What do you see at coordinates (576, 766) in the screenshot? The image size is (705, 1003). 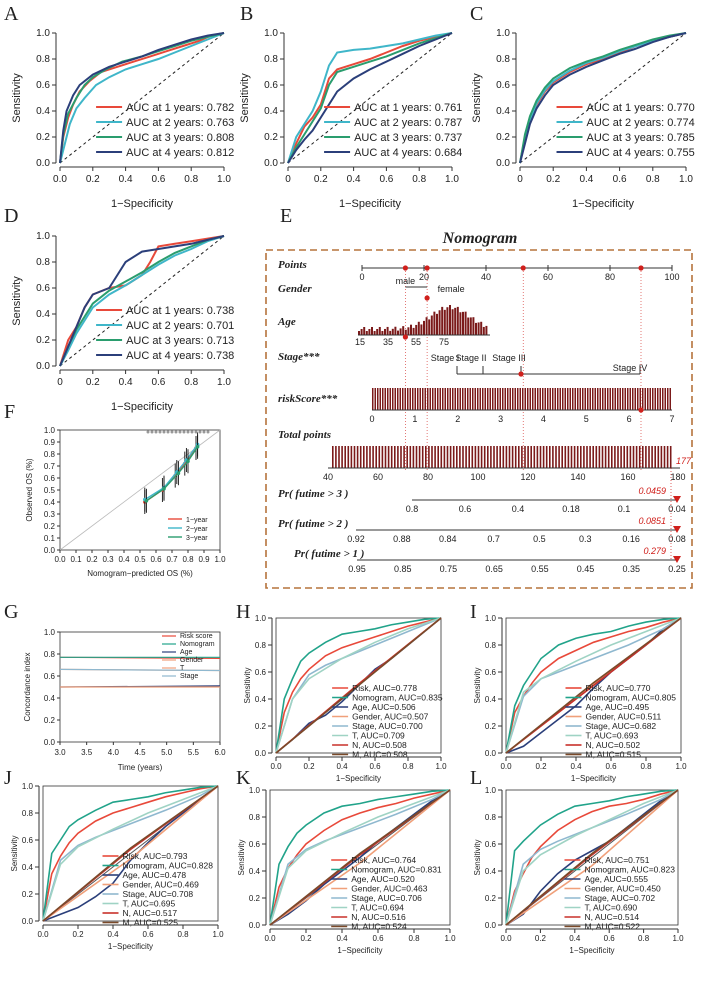 I see `x-tick-label: 0.4` at bounding box center [576, 766].